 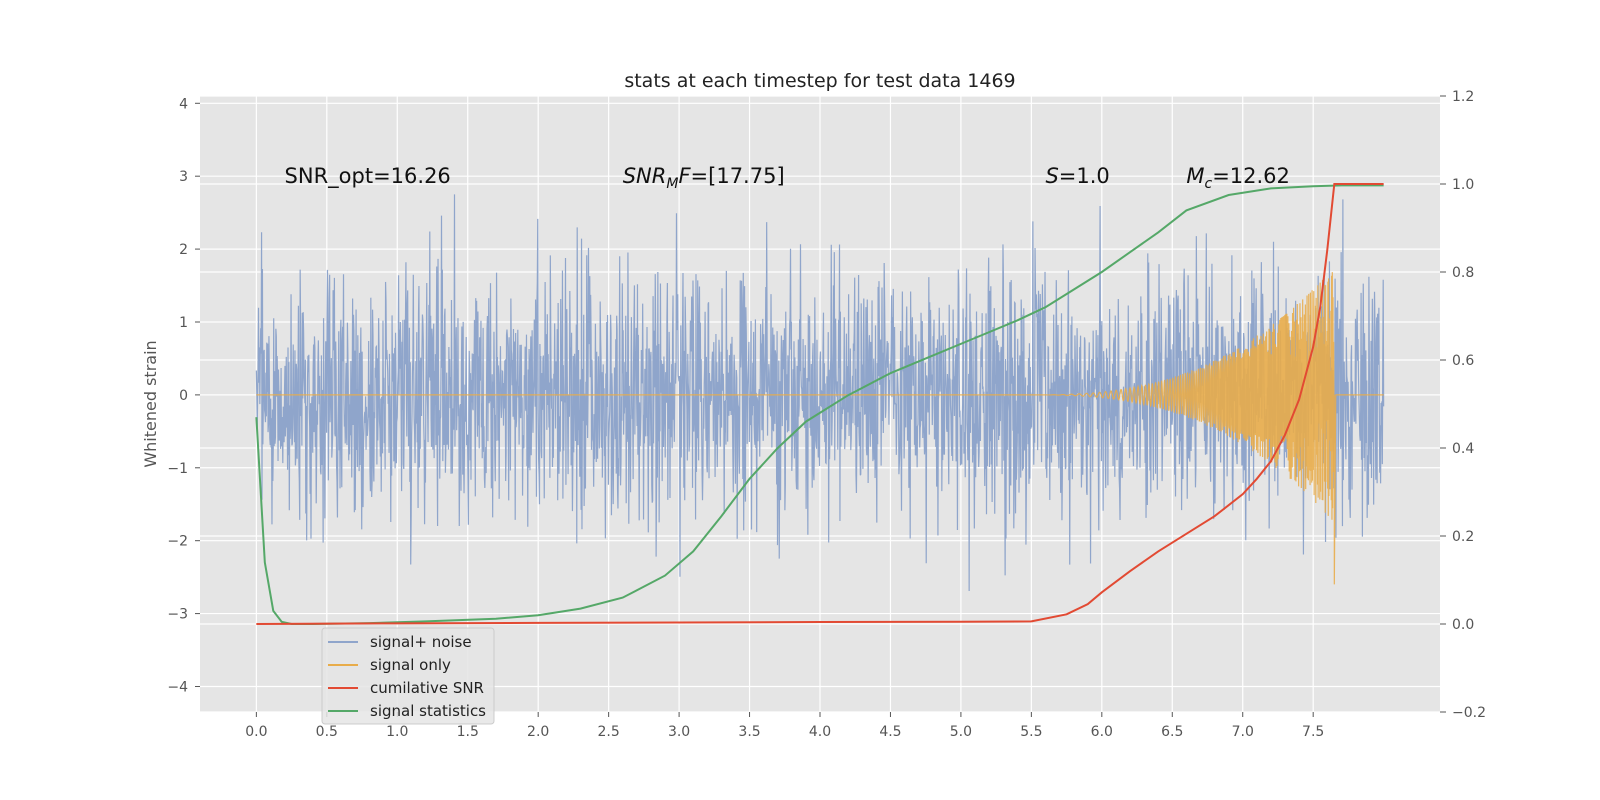 What do you see at coordinates (1463, 625) in the screenshot?
I see `y2-tick-label: 0.0` at bounding box center [1463, 625].